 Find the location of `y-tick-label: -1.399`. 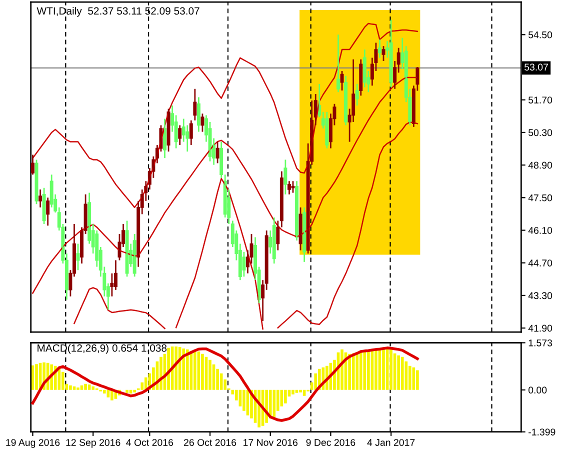

y-tick-label: -1.399 is located at coordinates (542, 432).